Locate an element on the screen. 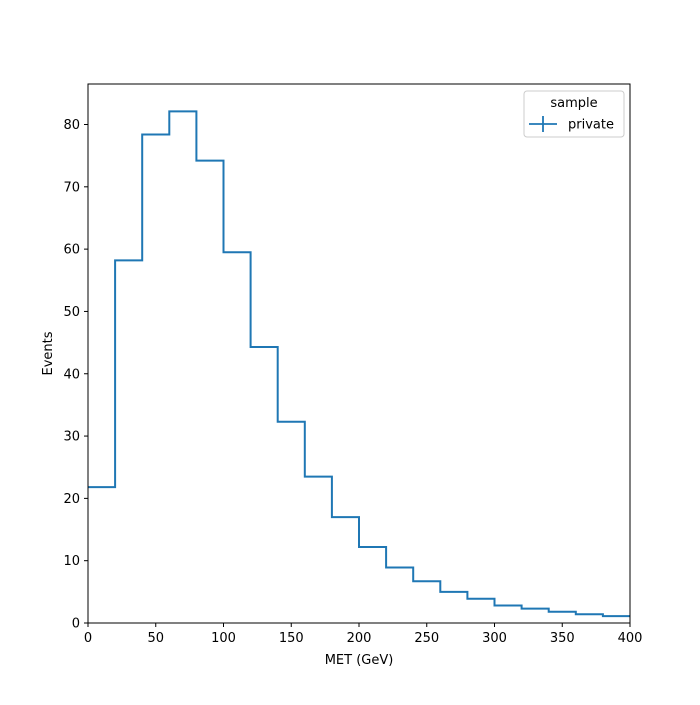 The height and width of the screenshot is (705, 700). y-tick-label: 50 is located at coordinates (71, 312).